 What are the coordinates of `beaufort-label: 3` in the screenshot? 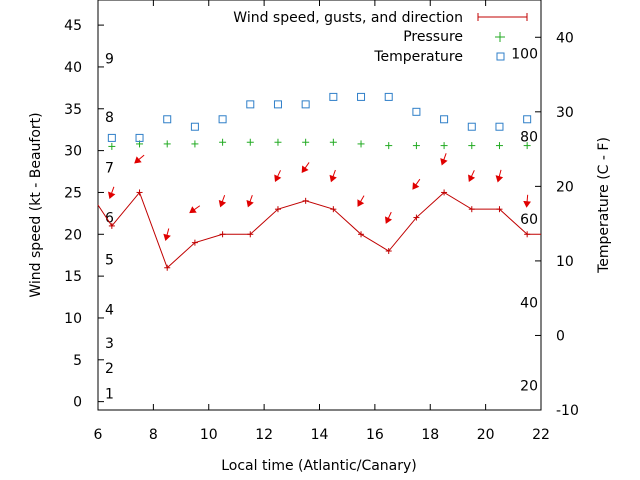 It's located at (109, 344).